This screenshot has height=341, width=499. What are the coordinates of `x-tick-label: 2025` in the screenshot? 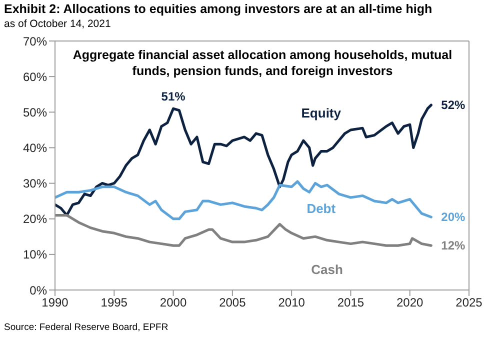 It's located at (469, 303).